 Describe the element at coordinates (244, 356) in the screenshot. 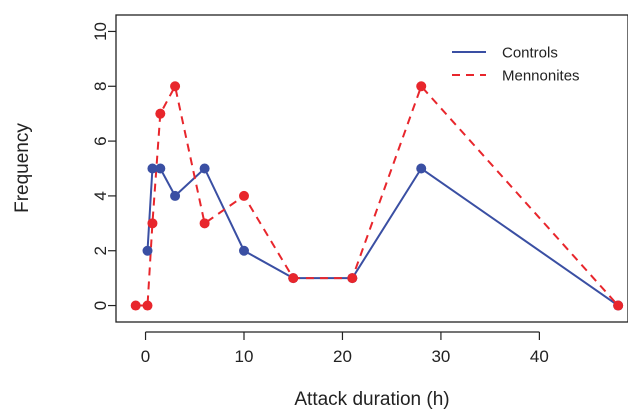

I see `x-tick-label: 10` at that location.